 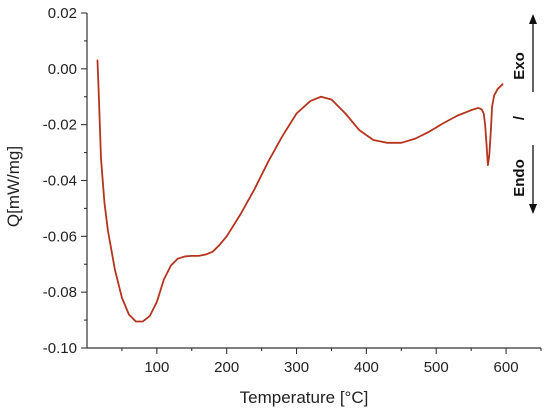 I want to click on exo-endo-annotation: Exo / Endo, so click(x=524, y=114).